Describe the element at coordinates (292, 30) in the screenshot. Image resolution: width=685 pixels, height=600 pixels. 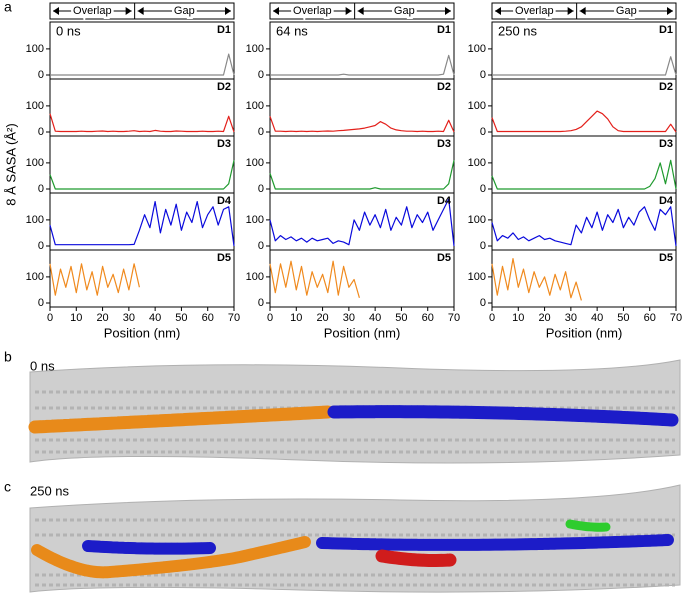
I see `chart-title: 64 ns` at that location.